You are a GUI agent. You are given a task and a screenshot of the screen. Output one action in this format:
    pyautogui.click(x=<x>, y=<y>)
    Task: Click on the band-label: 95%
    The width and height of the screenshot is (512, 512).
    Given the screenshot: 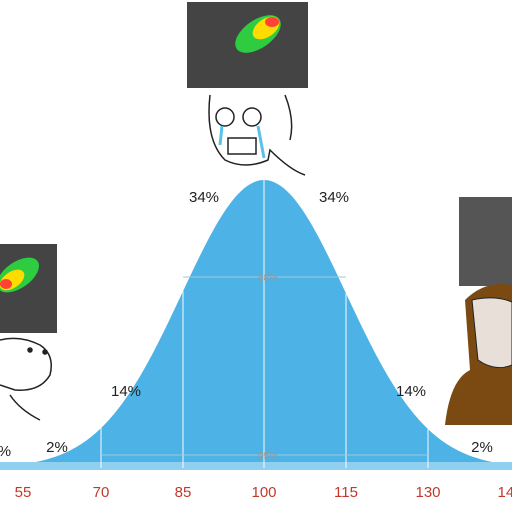 What is the action you would take?
    pyautogui.click(x=268, y=456)
    